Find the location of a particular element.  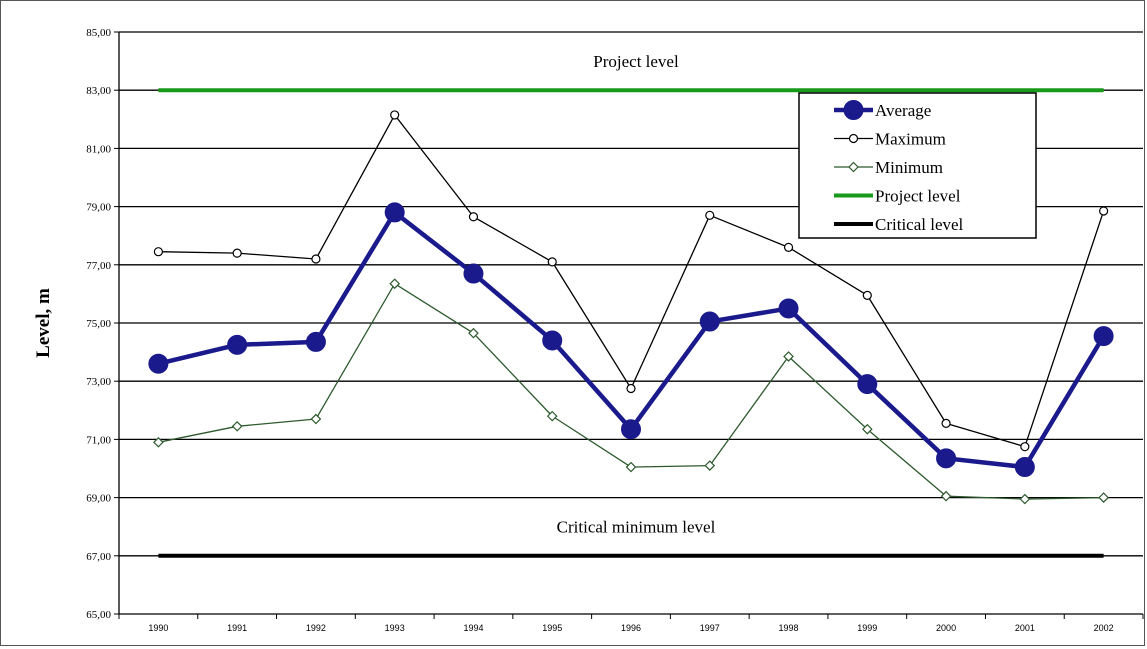

y-tick-label: 71,00 is located at coordinates (98, 440).